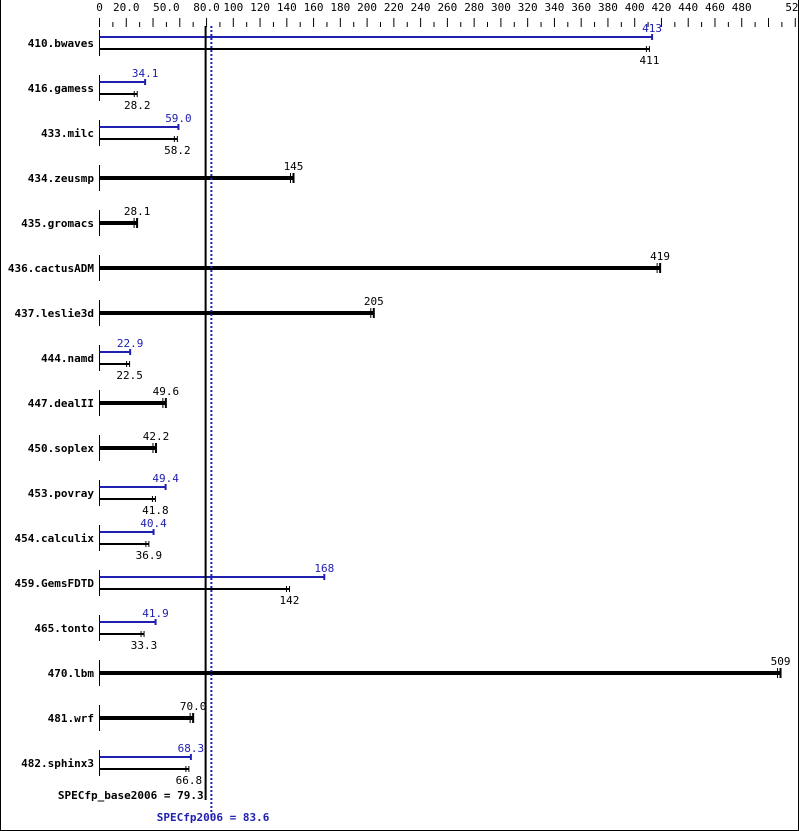  Describe the element at coordinates (501, 7) in the screenshot. I see `axis-tick-label: 300` at that location.